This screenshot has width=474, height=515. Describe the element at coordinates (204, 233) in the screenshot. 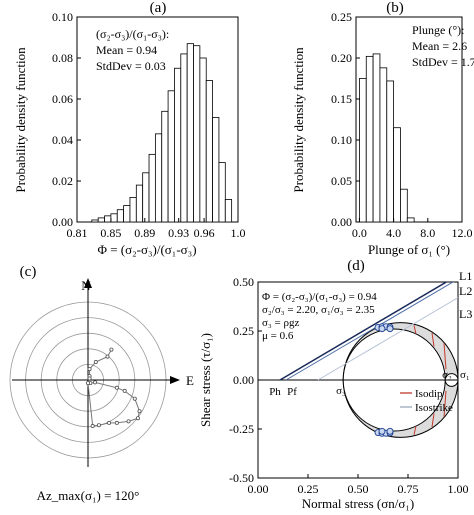

I see `hist-a-xtick-label: 0.96` at that location.